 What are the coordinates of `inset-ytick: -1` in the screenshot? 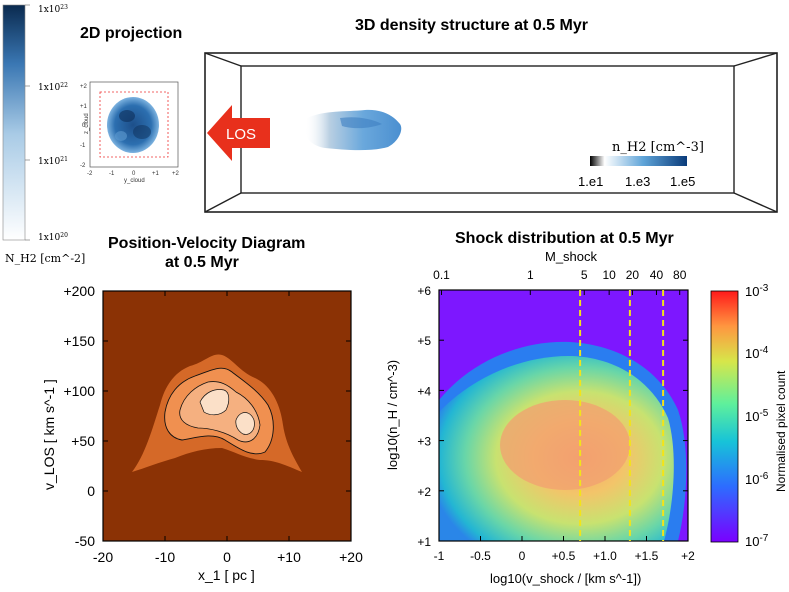 It's located at (83, 146).